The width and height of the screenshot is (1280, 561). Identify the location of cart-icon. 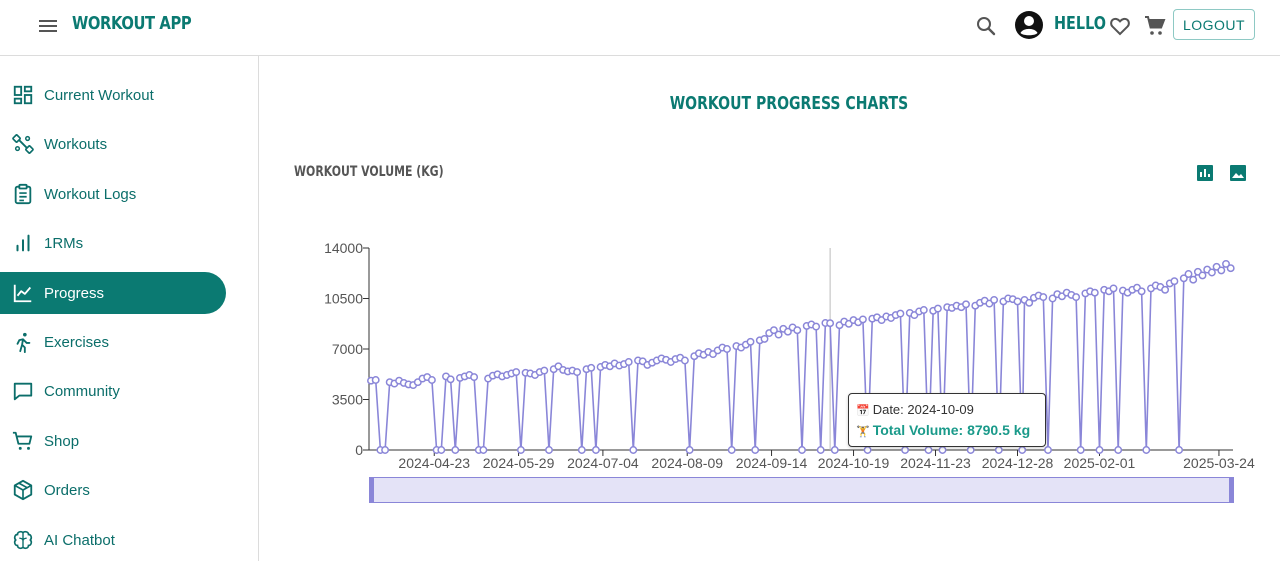
(1155, 26).